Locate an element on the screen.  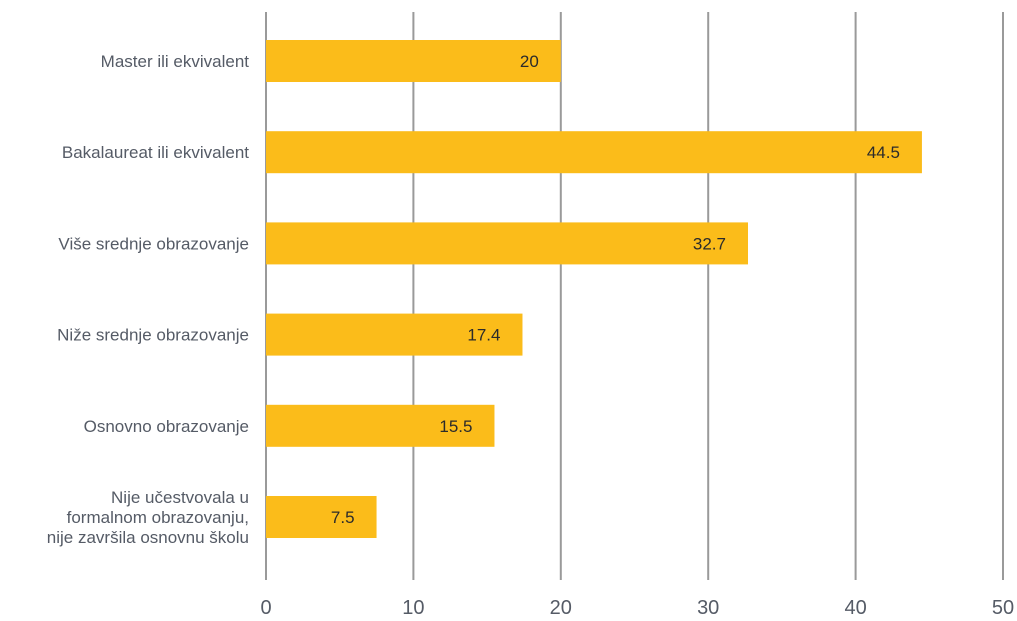
data-label: 7.5 is located at coordinates (343, 517).